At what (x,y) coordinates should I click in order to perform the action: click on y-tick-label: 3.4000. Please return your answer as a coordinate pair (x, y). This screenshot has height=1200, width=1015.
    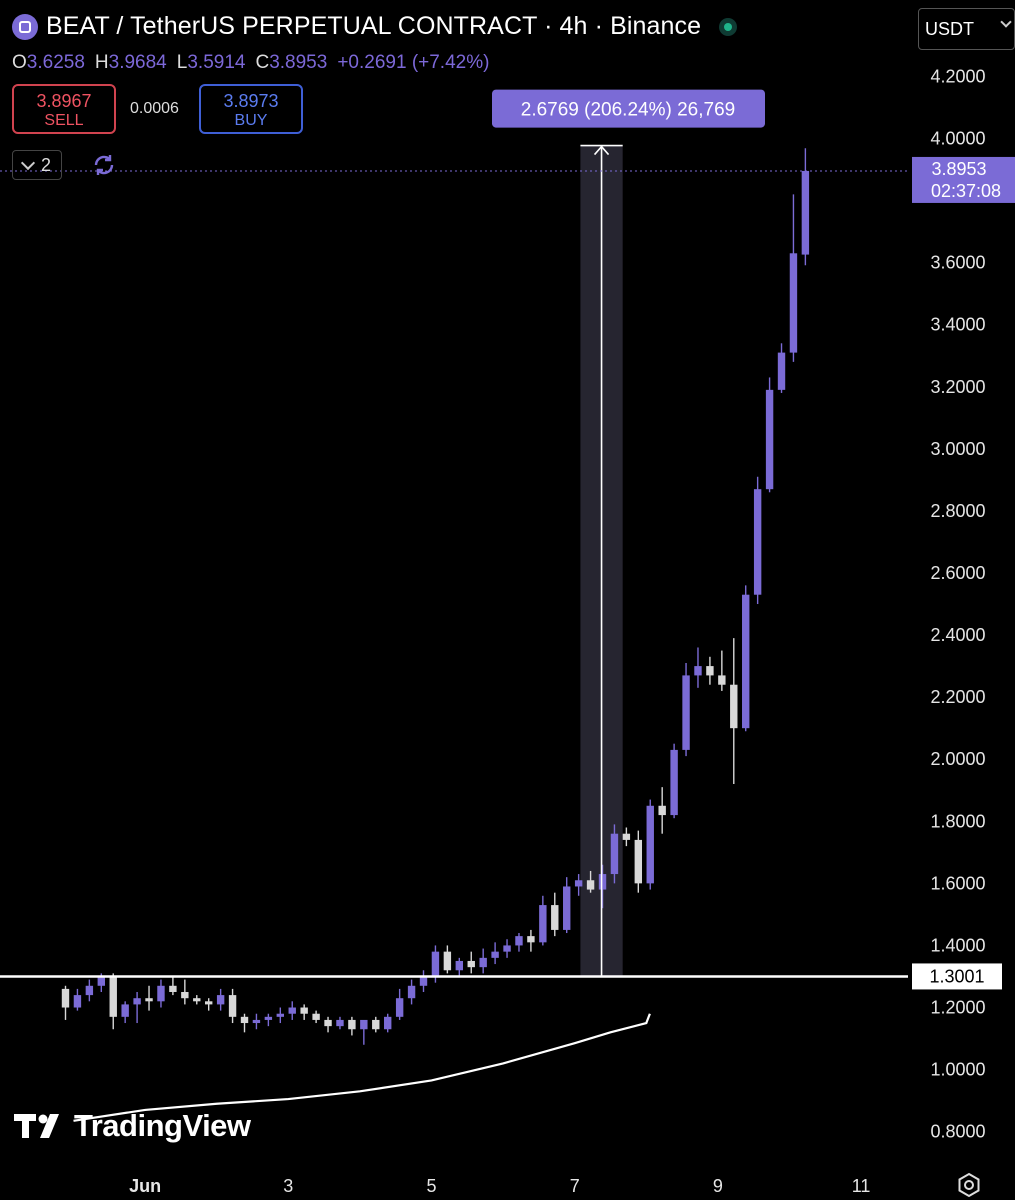
    Looking at the image, I should click on (957, 325).